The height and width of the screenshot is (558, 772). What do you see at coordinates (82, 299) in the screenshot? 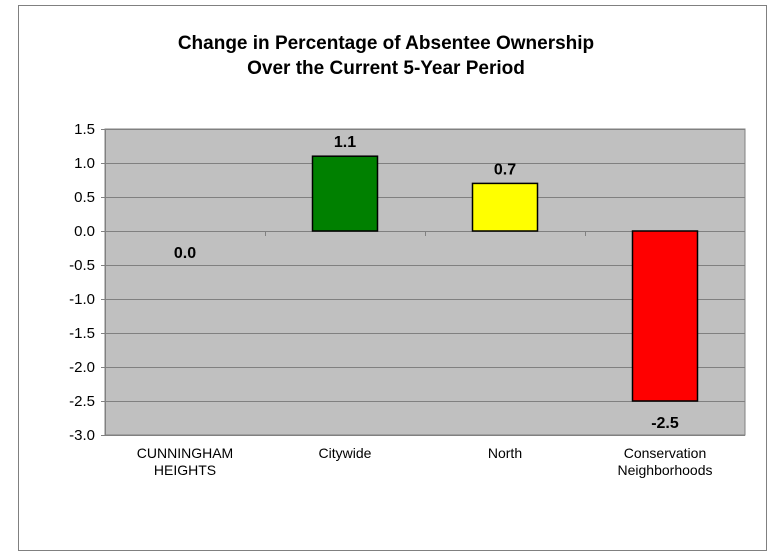
I see `y-tick-label: -1.0` at bounding box center [82, 299].